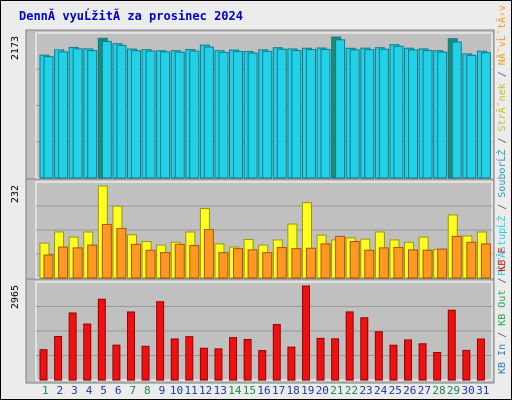 Image resolution: width=512 pixels, height=400 pixels. What do you see at coordinates (502, 308) in the screenshot?
I see `legend-item-2: KB Out` at bounding box center [502, 308].